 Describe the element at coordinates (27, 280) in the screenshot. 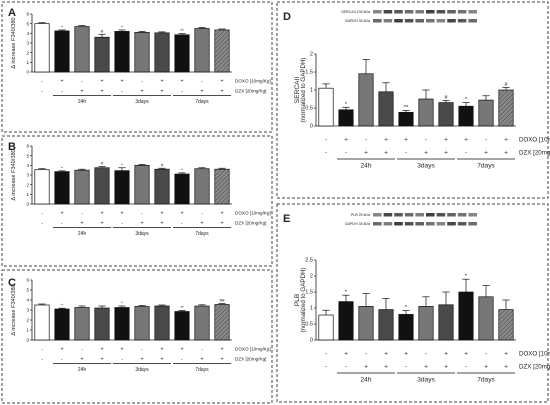

I see `y-tick-label: 6` at that location.